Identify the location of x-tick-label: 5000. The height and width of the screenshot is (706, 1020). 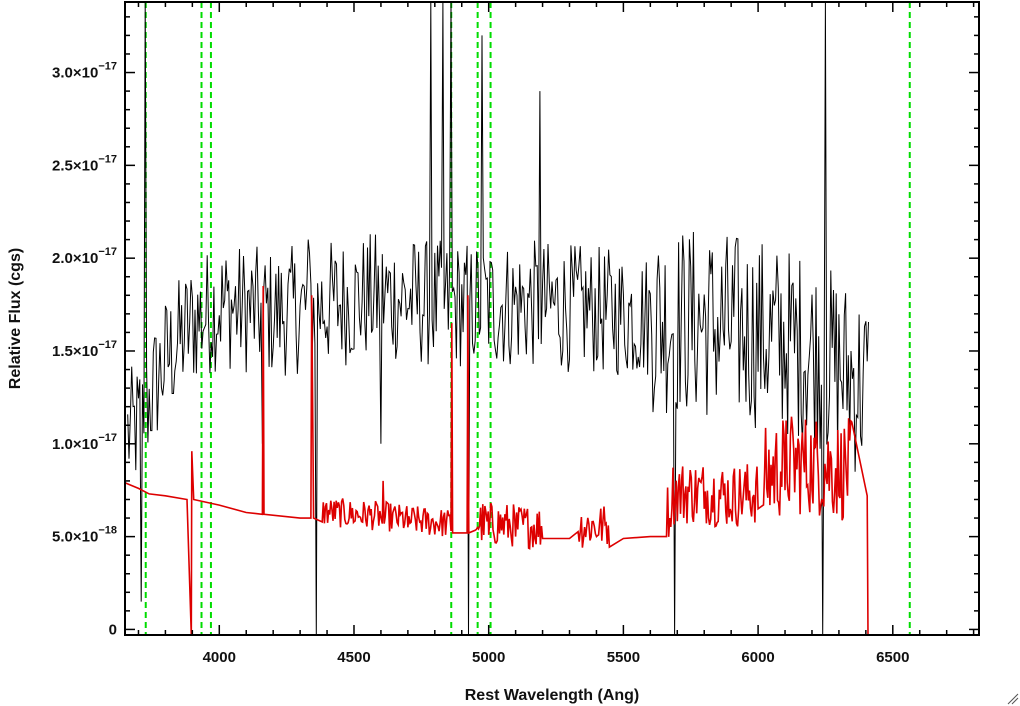
(488, 657).